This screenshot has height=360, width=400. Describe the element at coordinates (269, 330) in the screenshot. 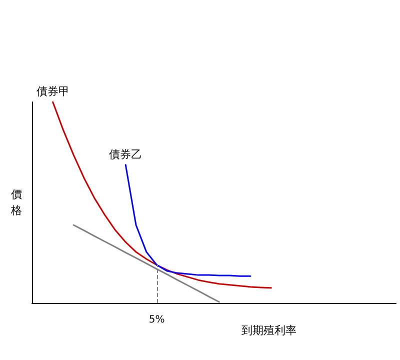

I see `x-axis-title: 到期殖利率` at that location.